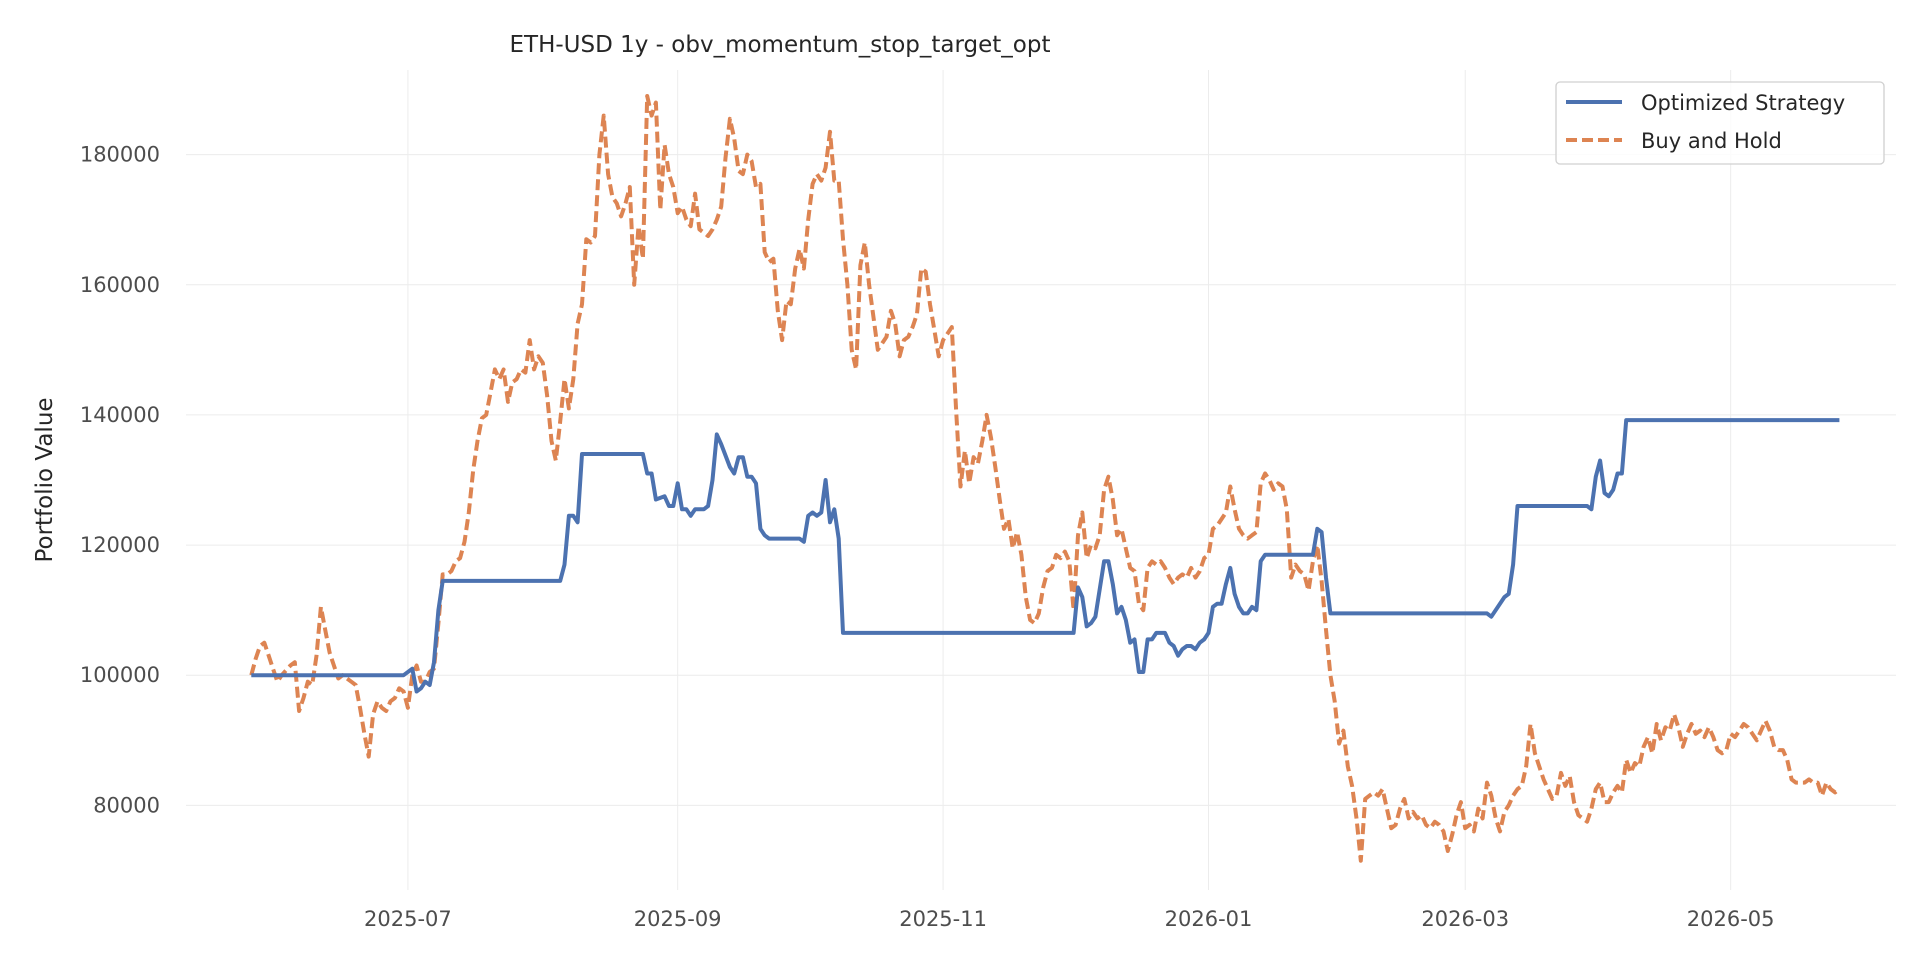 The height and width of the screenshot is (960, 1920). Describe the element at coordinates (1209, 919) in the screenshot. I see `x-tick-label: 2026-01` at that location.